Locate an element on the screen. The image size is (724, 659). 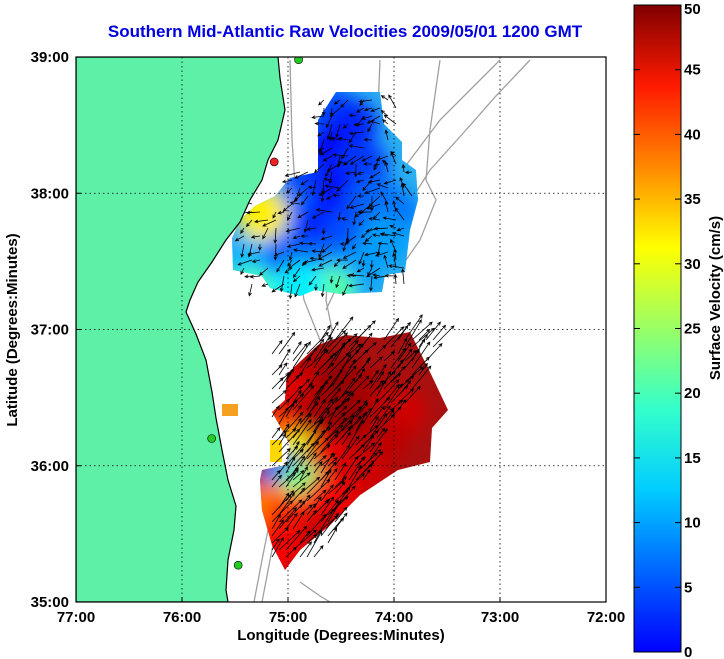
x-tick-label-2: 75:00 is located at coordinates (288, 617).